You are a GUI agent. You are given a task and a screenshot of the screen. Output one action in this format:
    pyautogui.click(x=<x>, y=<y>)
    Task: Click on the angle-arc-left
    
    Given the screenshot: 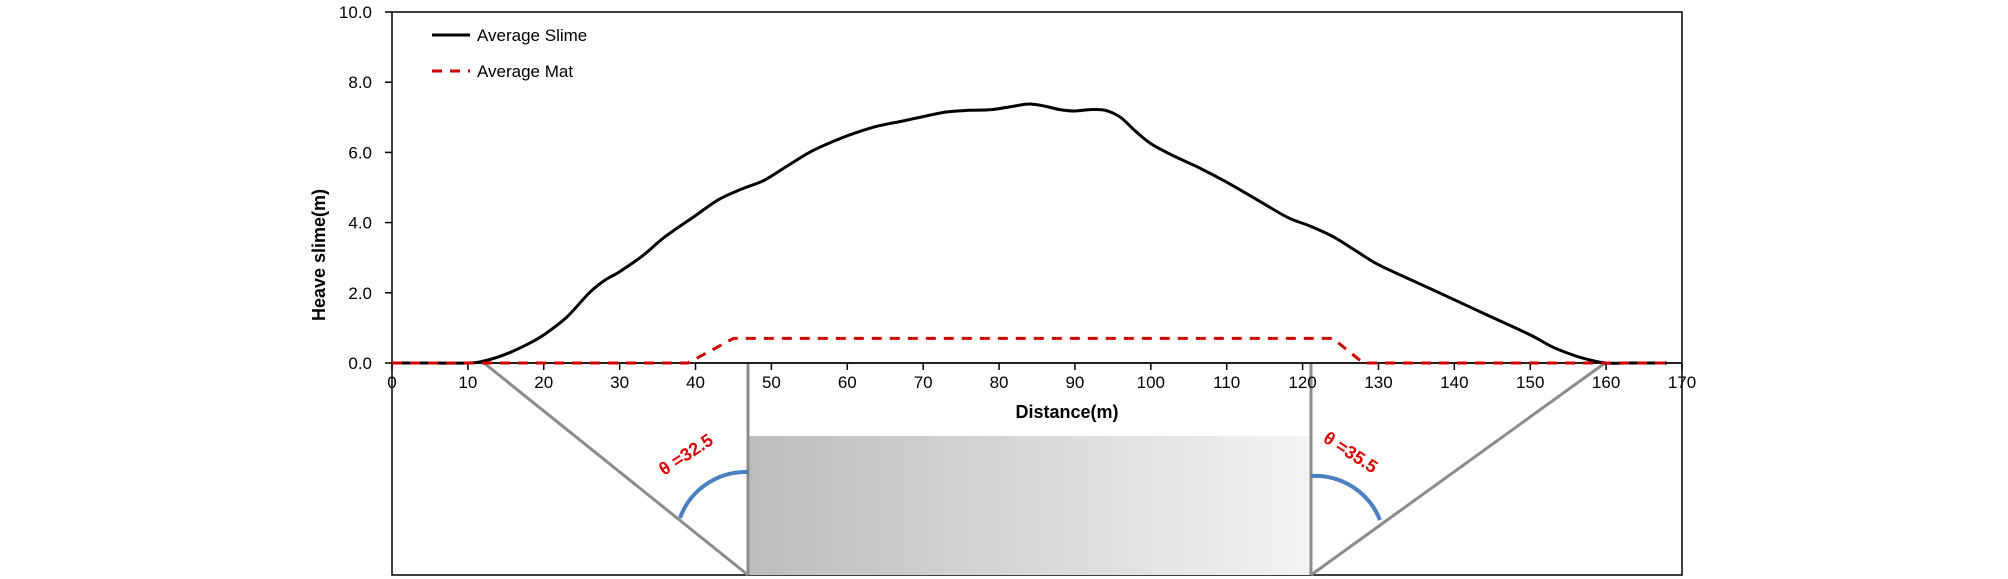 What is the action you would take?
    pyautogui.click(x=713, y=494)
    